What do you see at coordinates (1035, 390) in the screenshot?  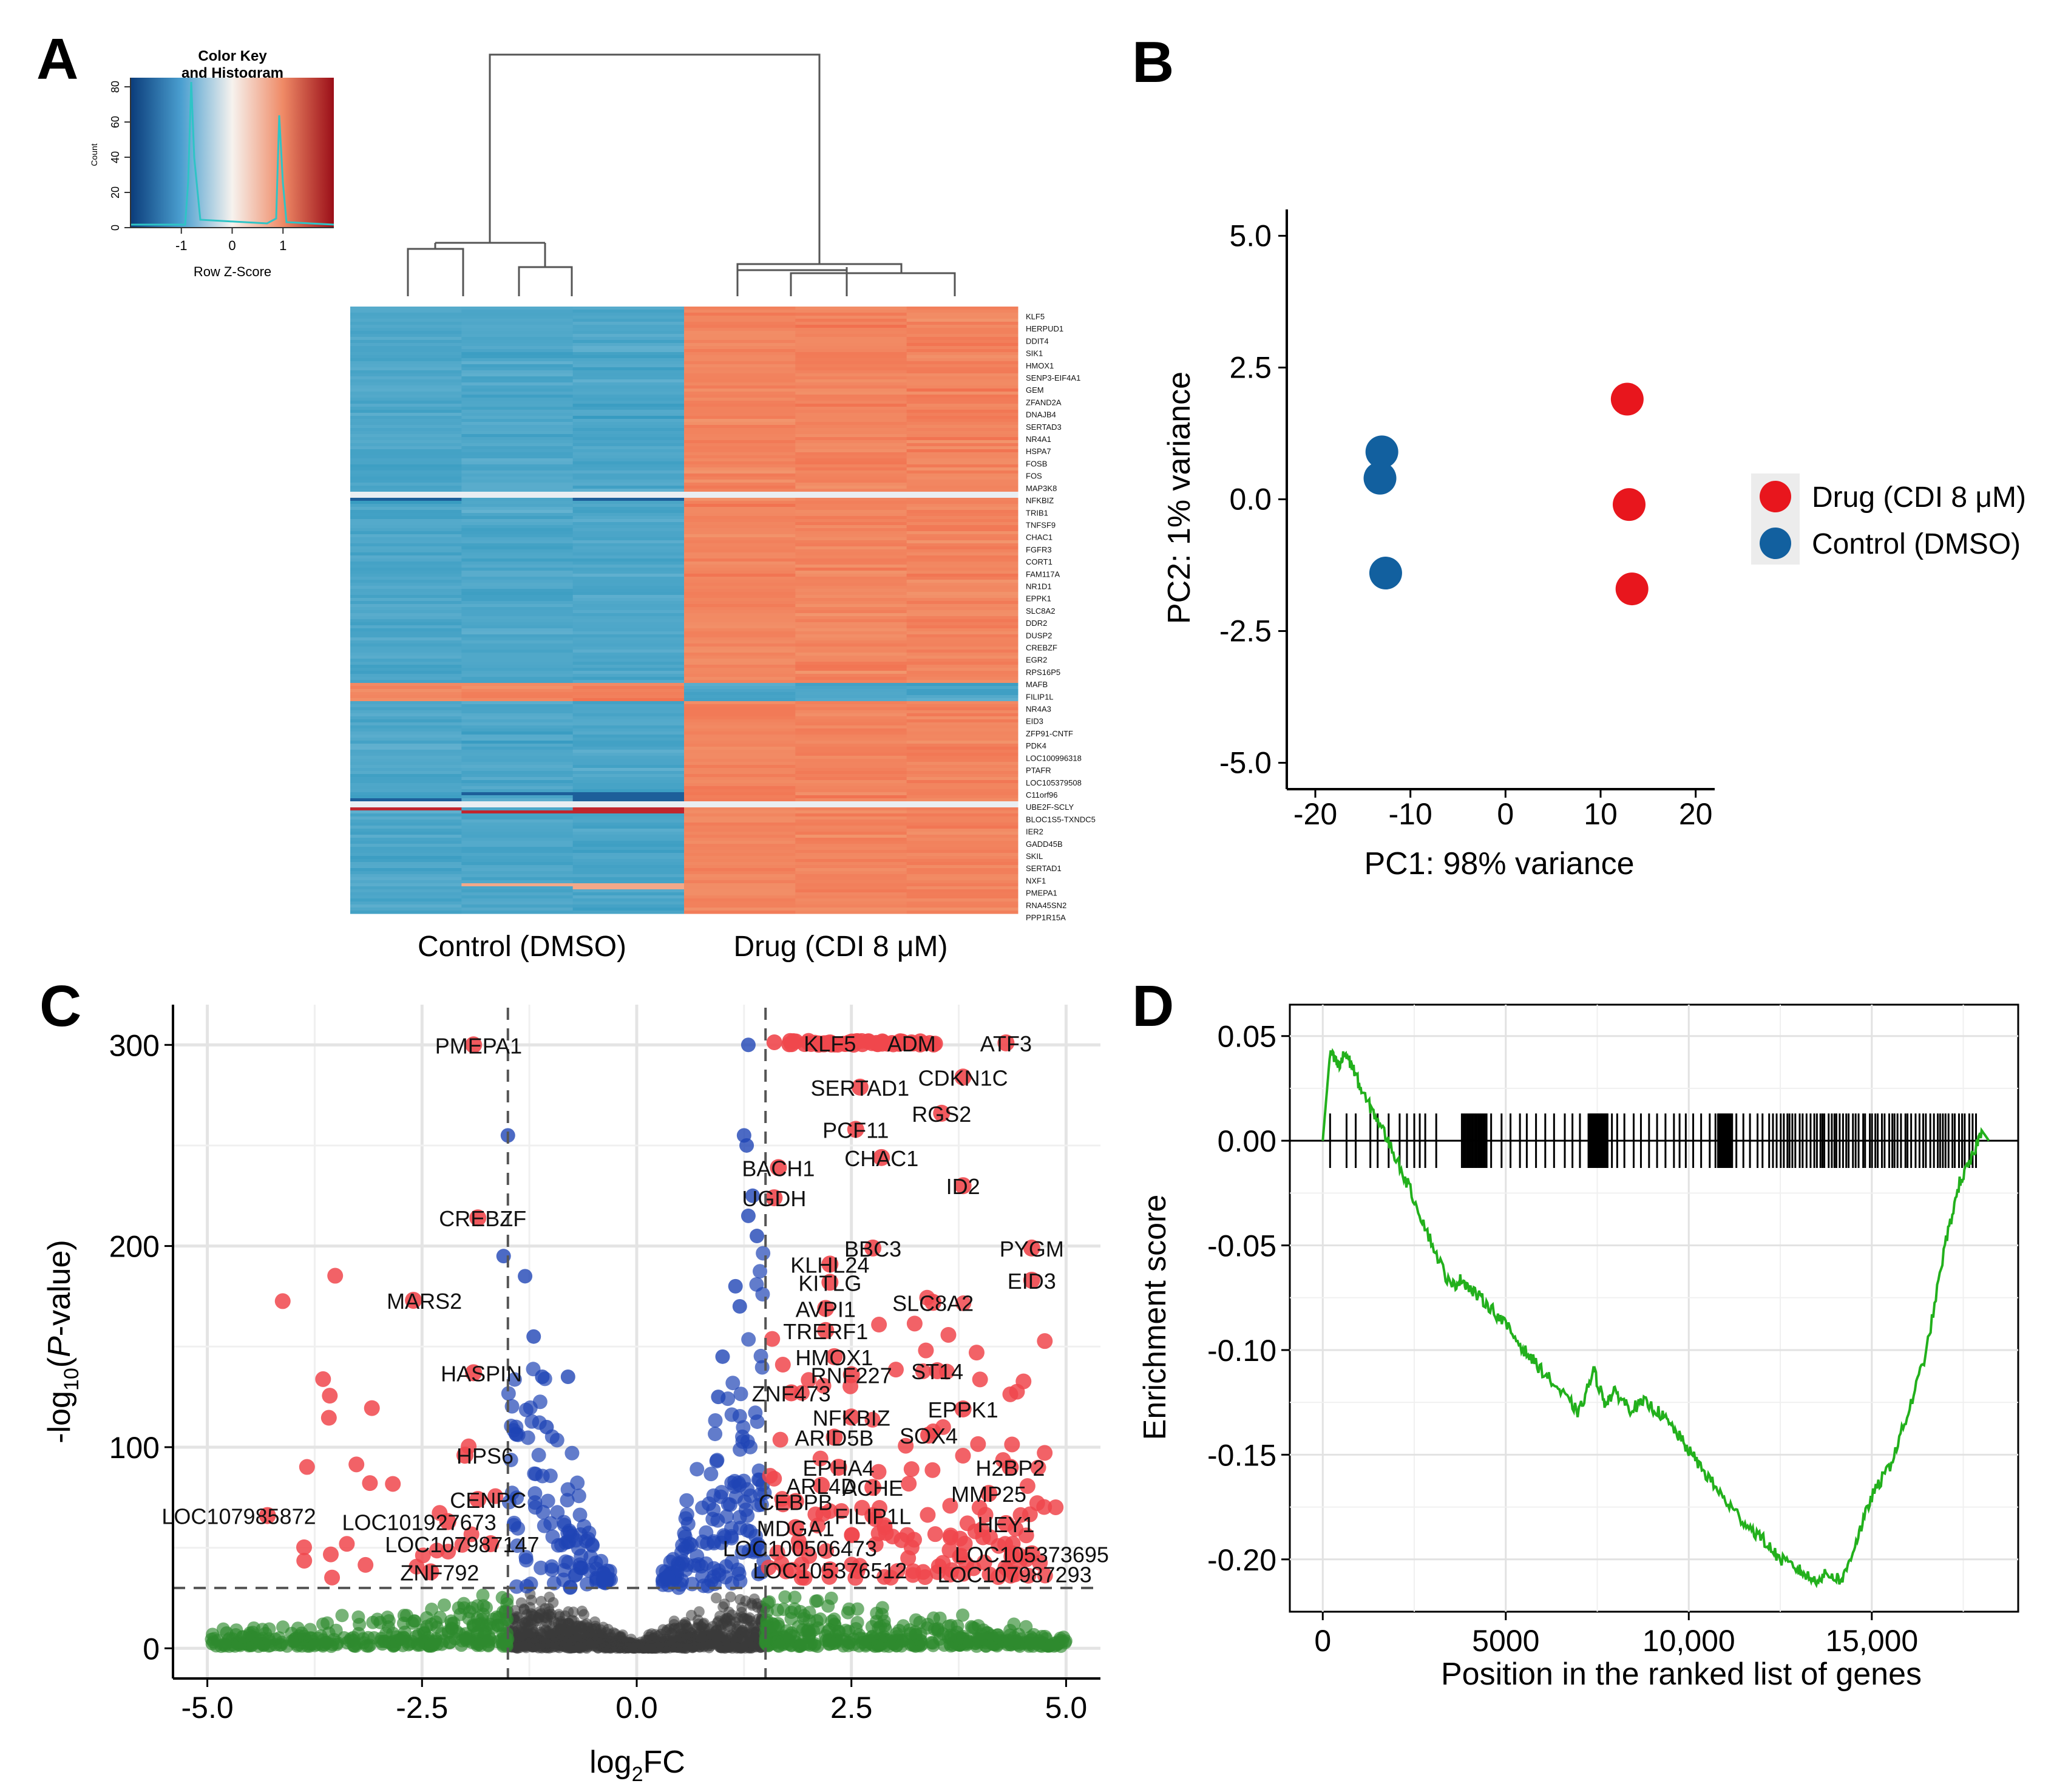 I see `gene-label: GEM` at bounding box center [1035, 390].